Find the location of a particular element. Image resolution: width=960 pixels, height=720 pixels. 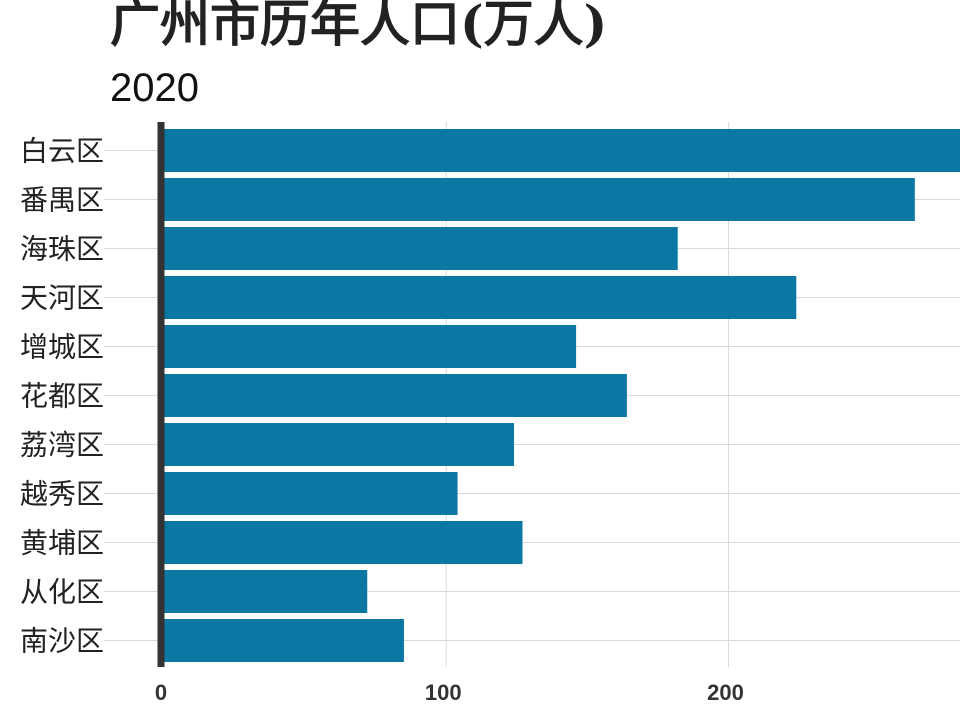

tick-labels: 0 100 200 is located at coordinates (449, 692).